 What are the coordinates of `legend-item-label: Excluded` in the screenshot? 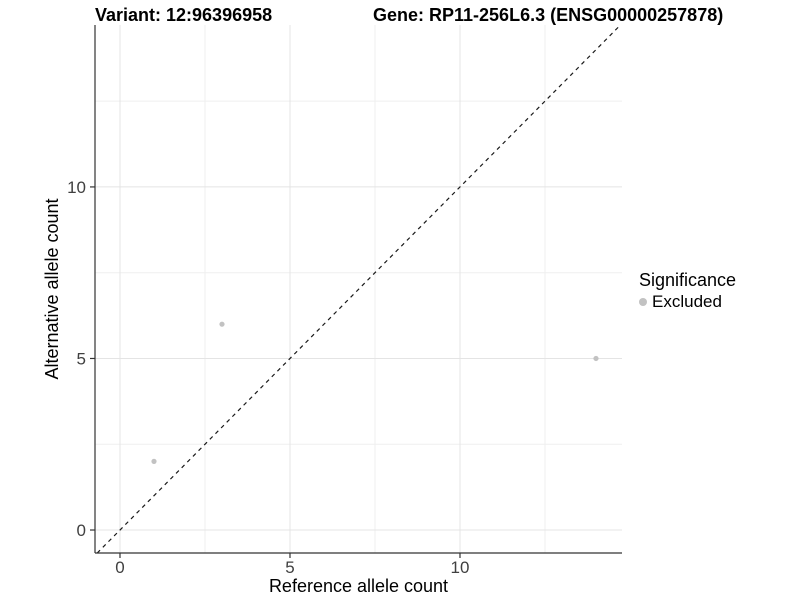 It's located at (687, 301).